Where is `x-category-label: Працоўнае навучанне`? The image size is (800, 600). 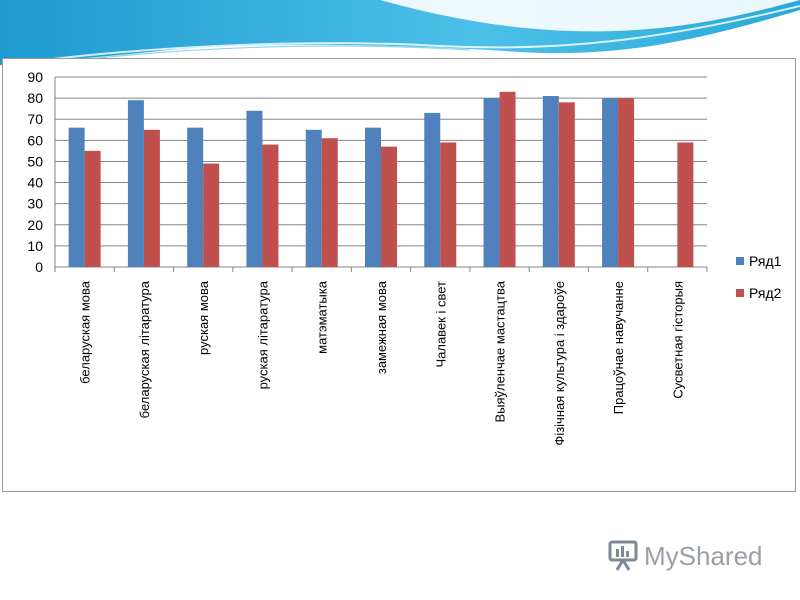 x-category-label: Працоўнае навучанне is located at coordinates (618, 347).